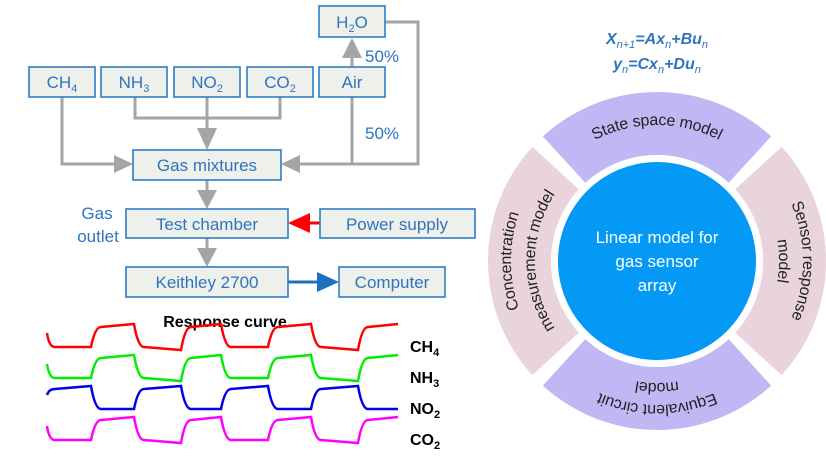  I want to click on svg-text: Power supply, so click(397, 224).